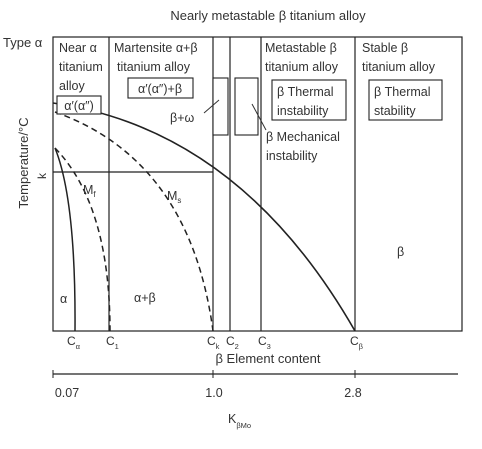 This screenshot has width=482, height=449. What do you see at coordinates (213, 342) in the screenshot?
I see `x-mark-ck: Ck` at bounding box center [213, 342].